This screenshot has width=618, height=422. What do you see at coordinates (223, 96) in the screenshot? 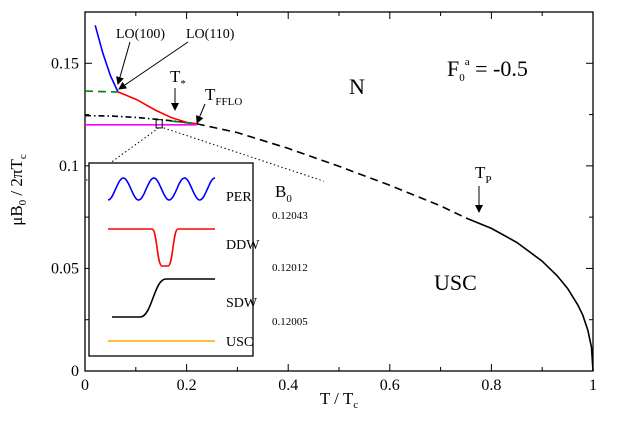
I see `t-fflo-label: TFFLO` at bounding box center [223, 96].